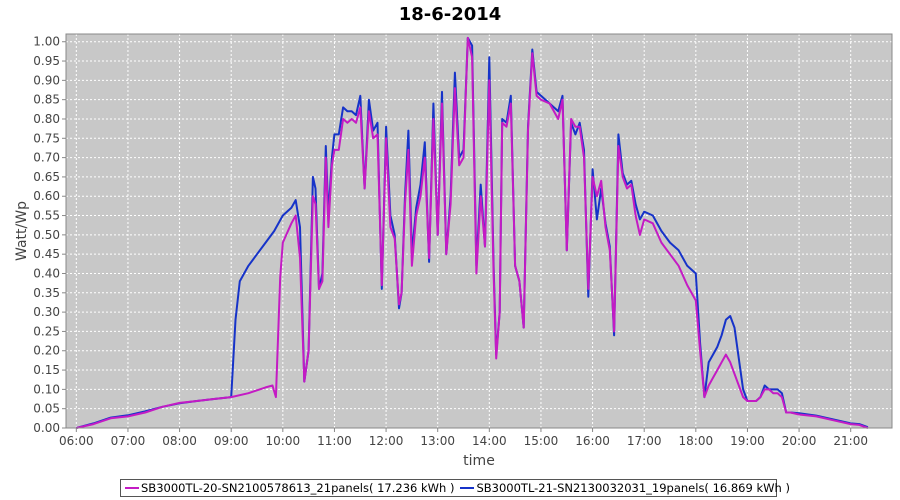 The width and height of the screenshot is (900, 500). Describe the element at coordinates (46, 138) in the screenshot. I see `y-tick-label: 0.75` at that location.